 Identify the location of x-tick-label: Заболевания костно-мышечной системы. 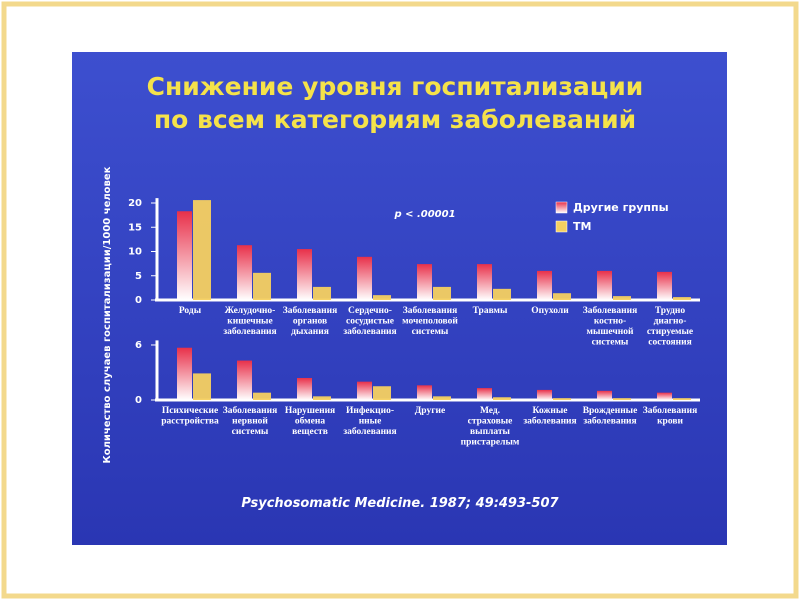
(610, 326).